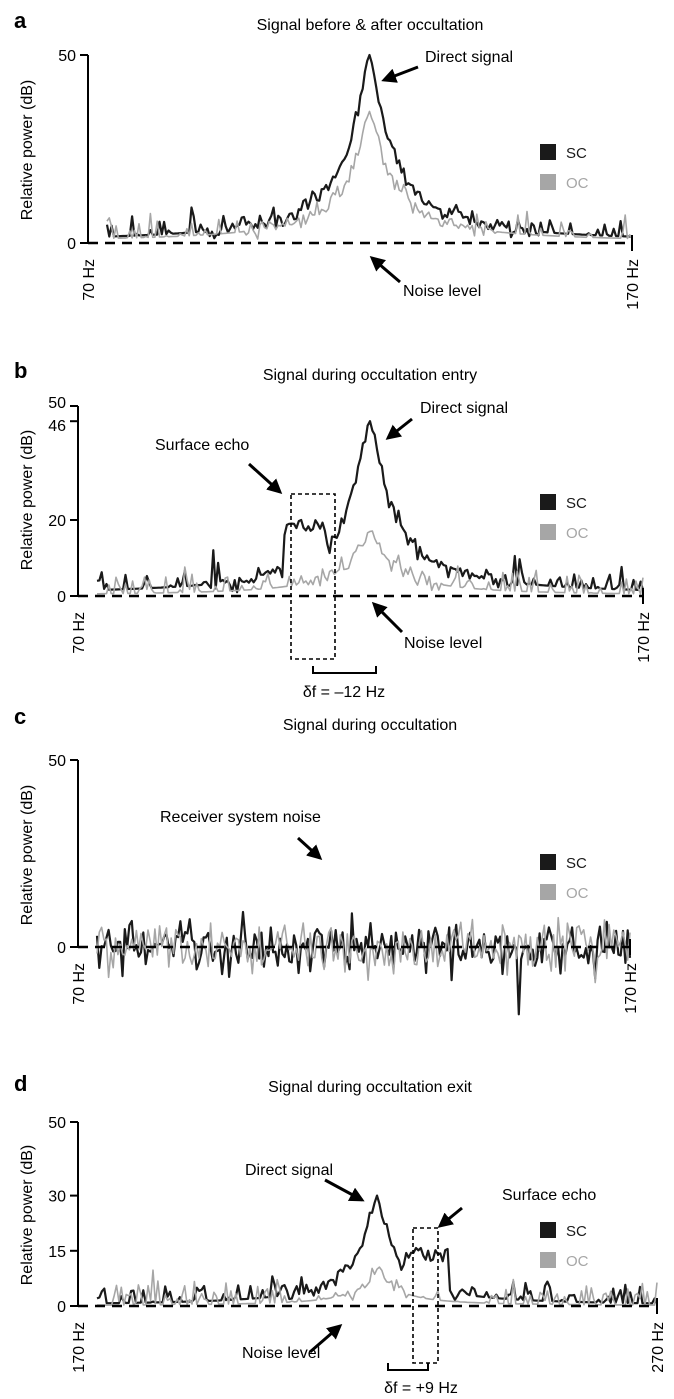 Image resolution: width=674 pixels, height=1399 pixels. What do you see at coordinates (344, 692) in the screenshot?
I see `annotation-text: δf = –12 Hz` at bounding box center [344, 692].